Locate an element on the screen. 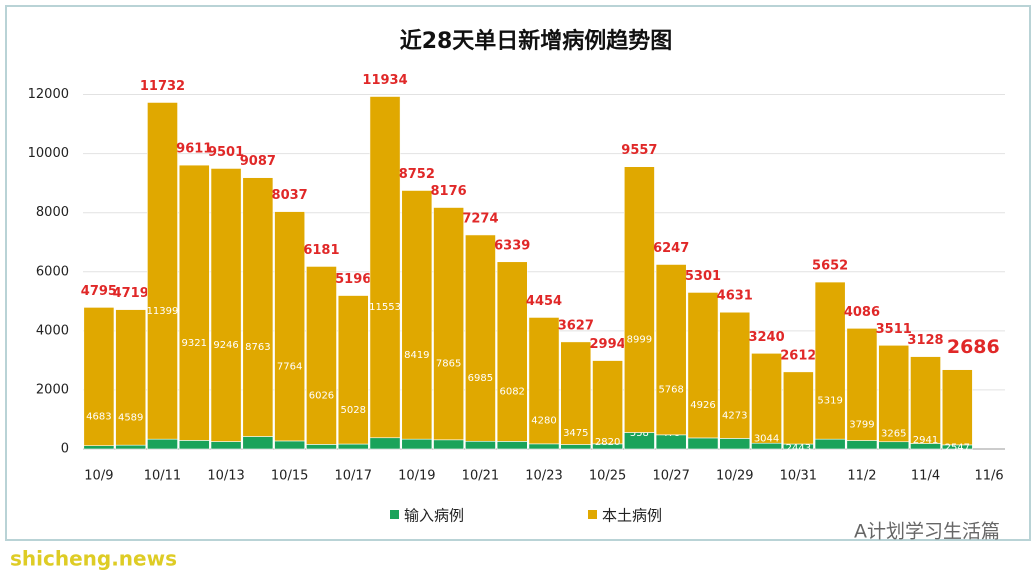  x-tick-label: 10/11 is located at coordinates (162, 476).